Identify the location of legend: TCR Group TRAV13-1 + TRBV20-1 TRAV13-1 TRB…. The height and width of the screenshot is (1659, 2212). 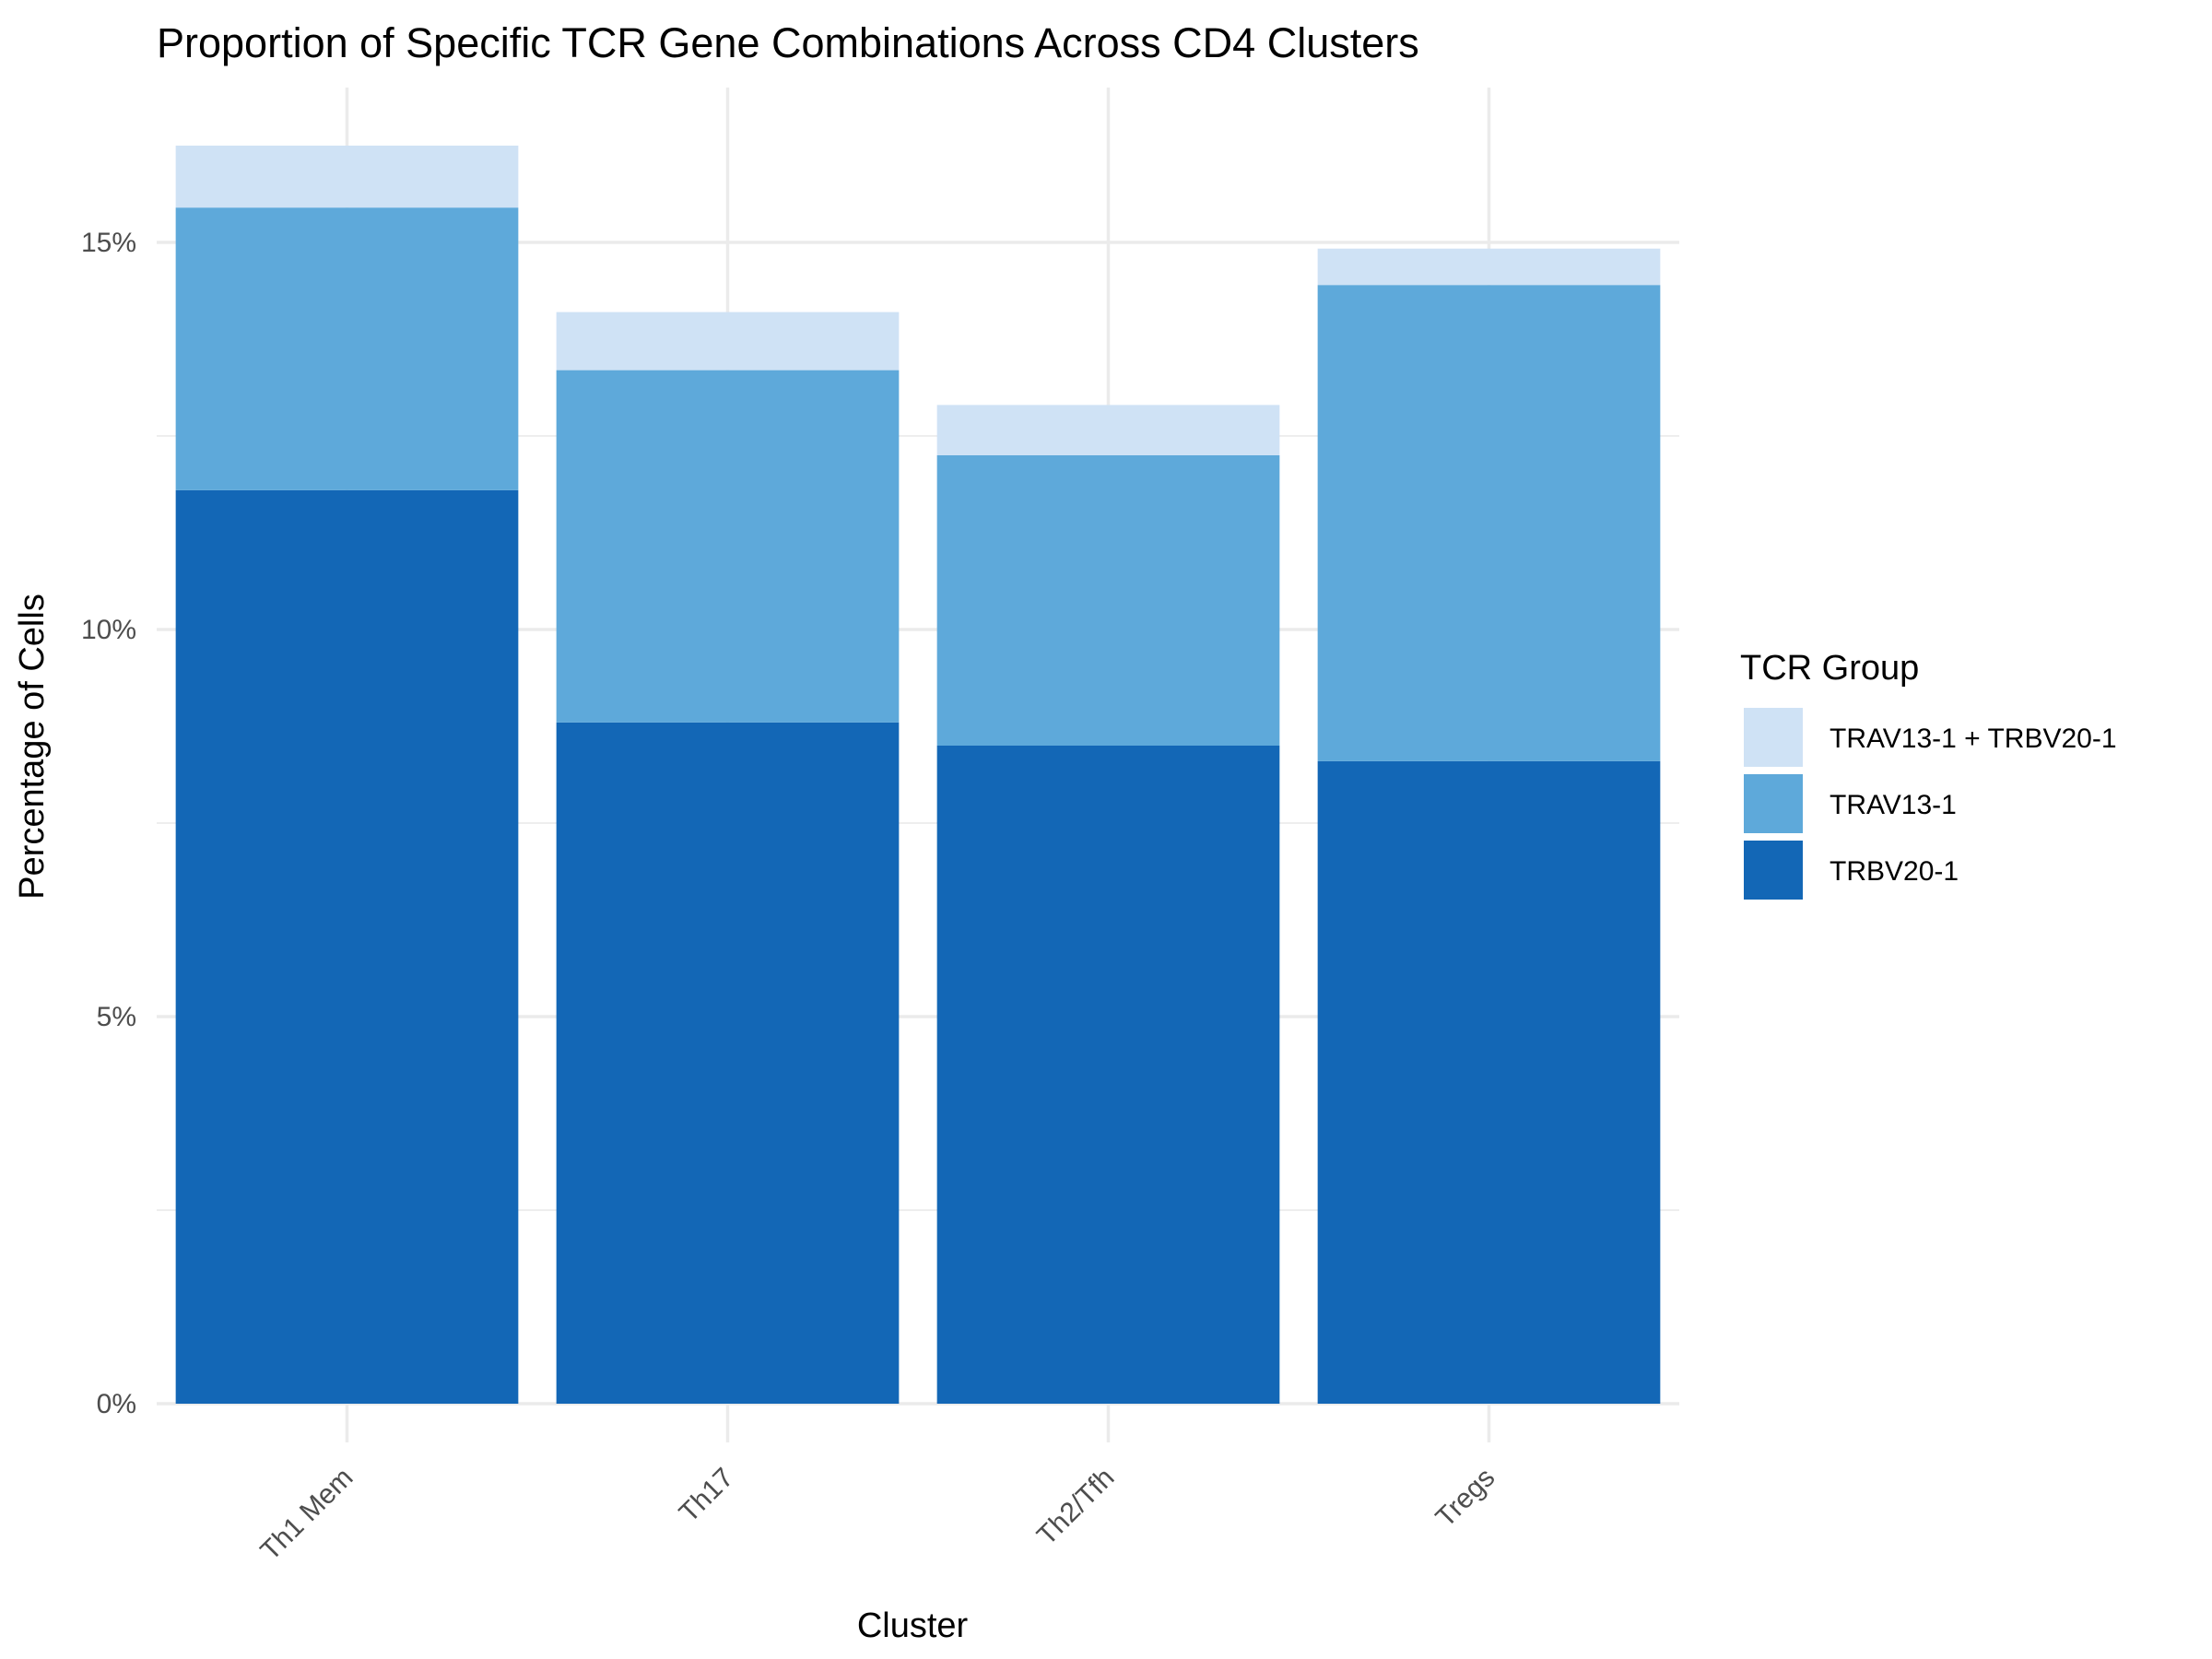
(1928, 774).